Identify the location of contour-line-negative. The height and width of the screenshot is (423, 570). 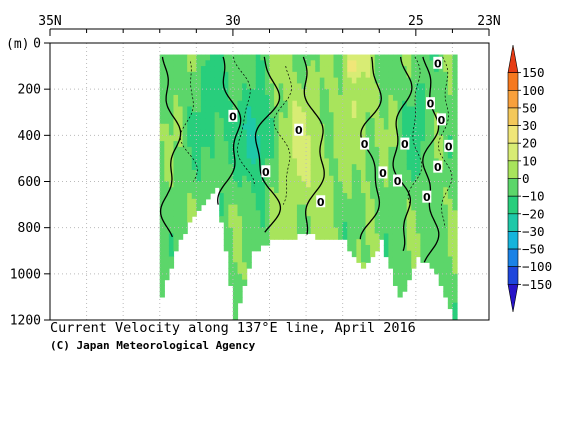
(282, 135).